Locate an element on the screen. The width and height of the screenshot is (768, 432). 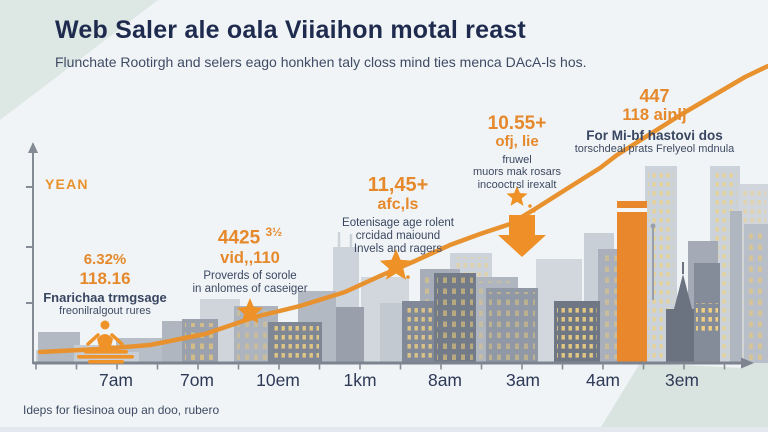
stat-value-main: 4425 is located at coordinates (239, 238).